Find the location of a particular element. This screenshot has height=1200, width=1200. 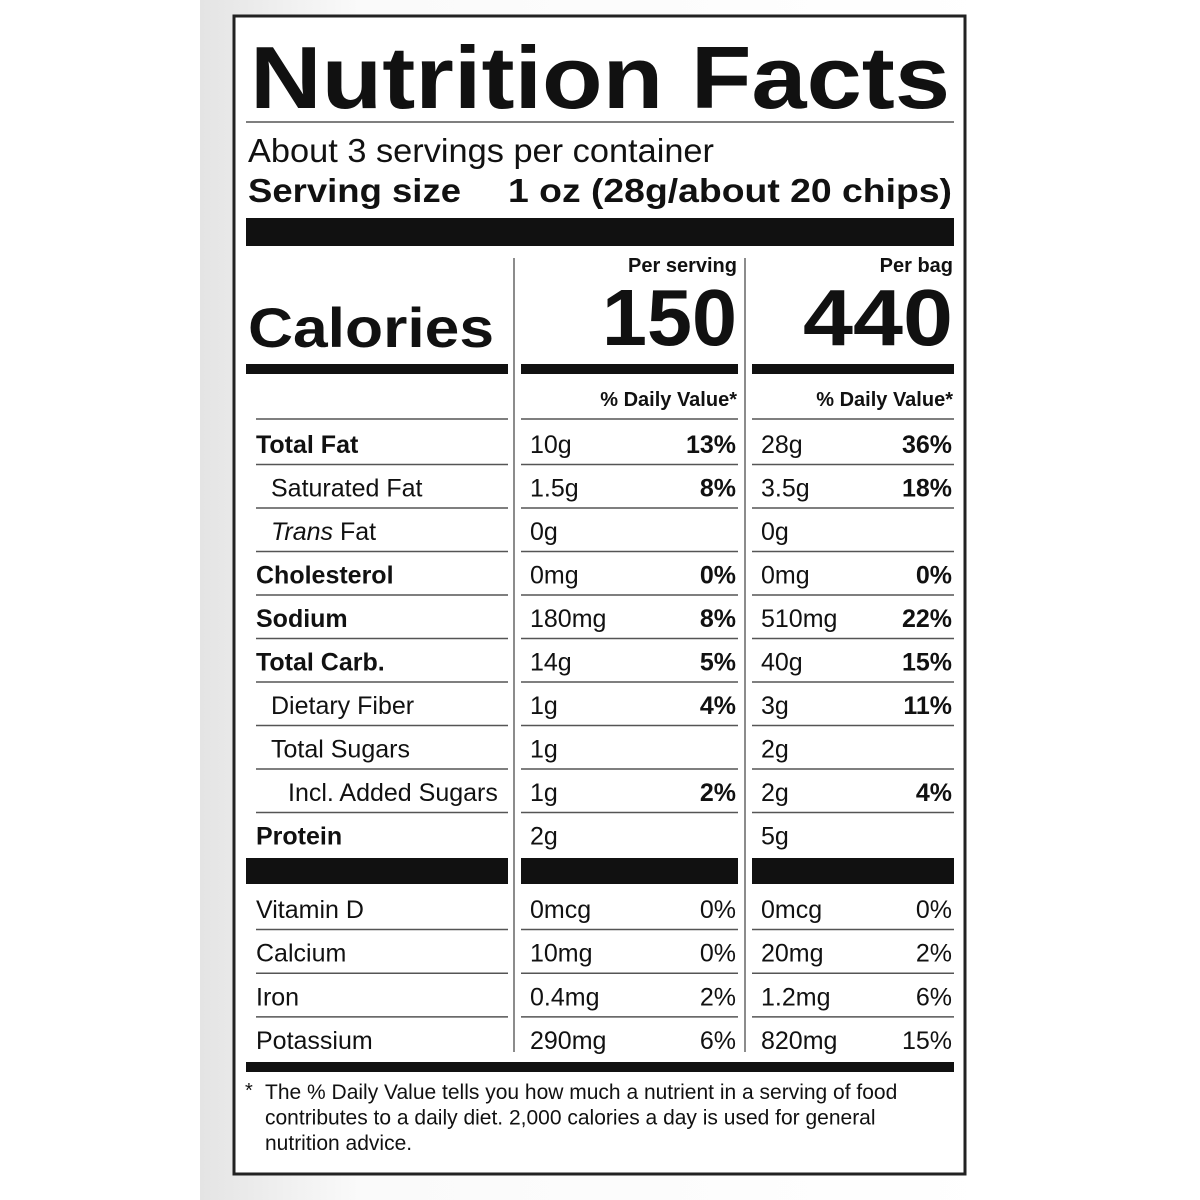

amount: 14g is located at coordinates (551, 663).